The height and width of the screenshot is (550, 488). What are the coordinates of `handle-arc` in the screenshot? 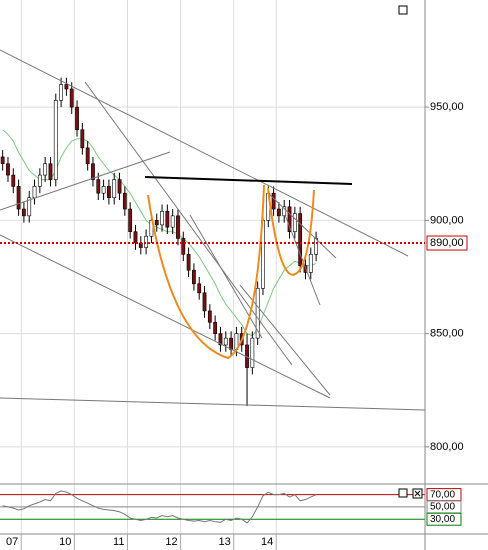 It's located at (291, 231).